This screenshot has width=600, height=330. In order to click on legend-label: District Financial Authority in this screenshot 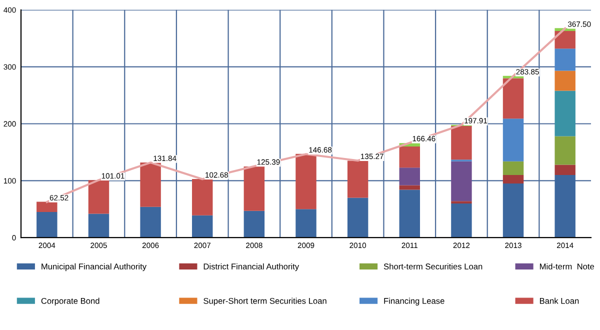, I will do `click(252, 267)`.